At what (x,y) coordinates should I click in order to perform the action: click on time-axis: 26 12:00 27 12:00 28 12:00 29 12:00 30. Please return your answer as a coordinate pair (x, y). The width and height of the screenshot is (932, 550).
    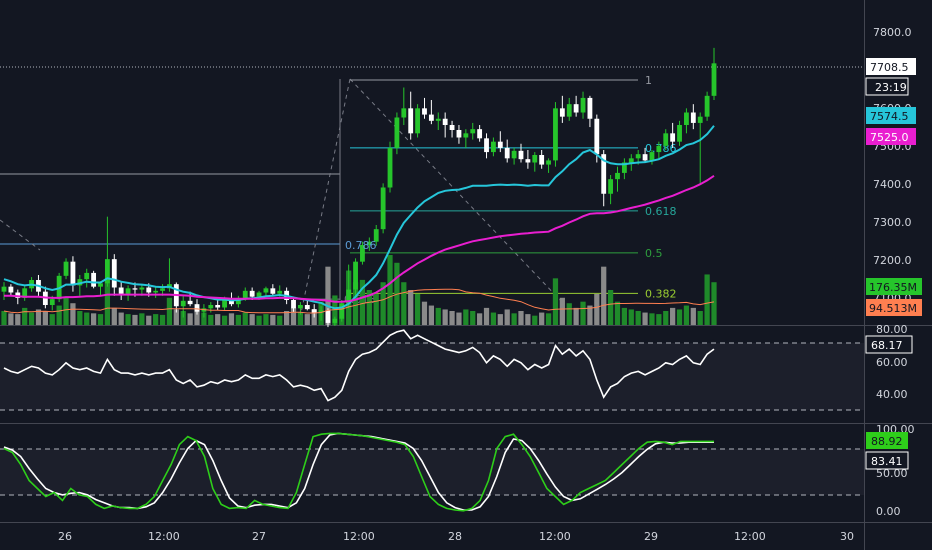
    Looking at the image, I should click on (456, 536).